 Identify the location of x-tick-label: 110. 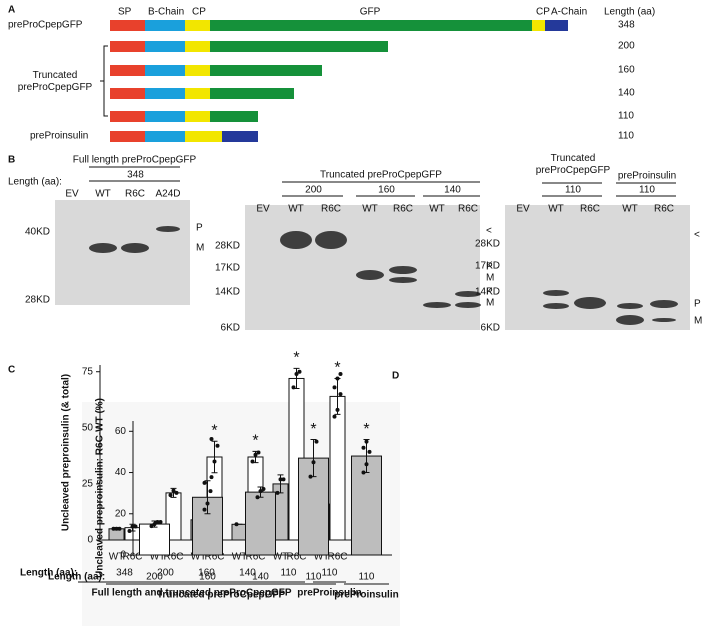
(289, 573).